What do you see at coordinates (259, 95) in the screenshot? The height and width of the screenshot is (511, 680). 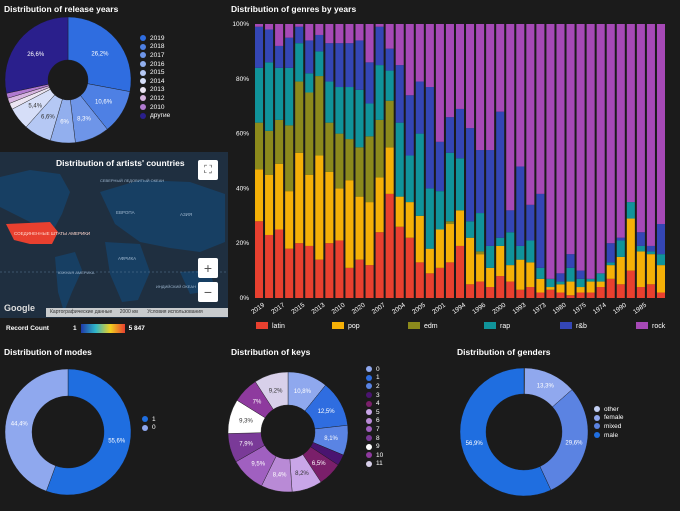 I see `bar-rap-2019` at bounding box center [259, 95].